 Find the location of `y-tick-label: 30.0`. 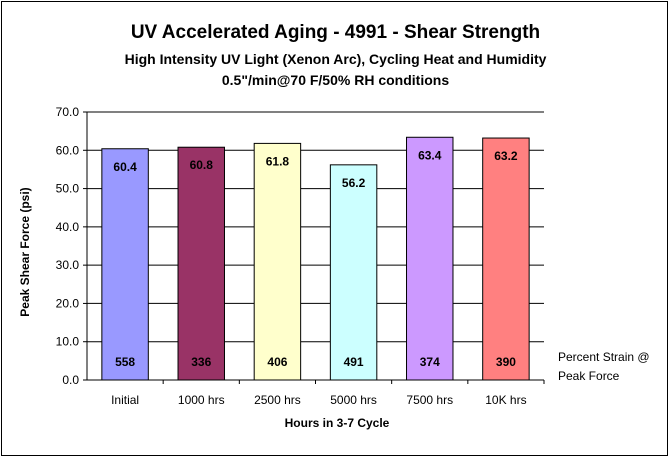

y-tick-label: 30.0 is located at coordinates (68, 265).